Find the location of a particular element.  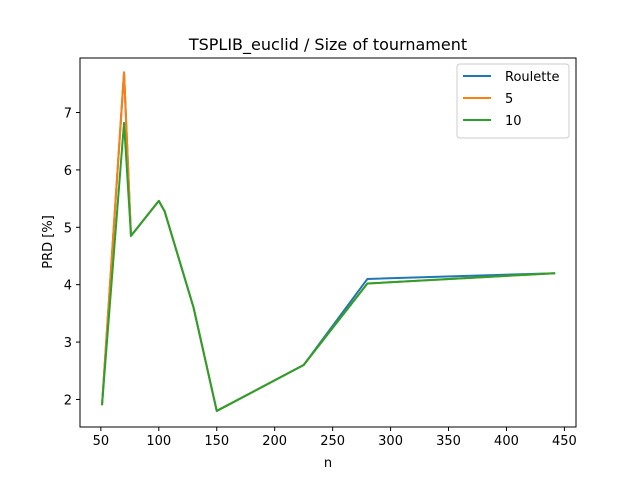

legend-label: Roulette is located at coordinates (532, 77).